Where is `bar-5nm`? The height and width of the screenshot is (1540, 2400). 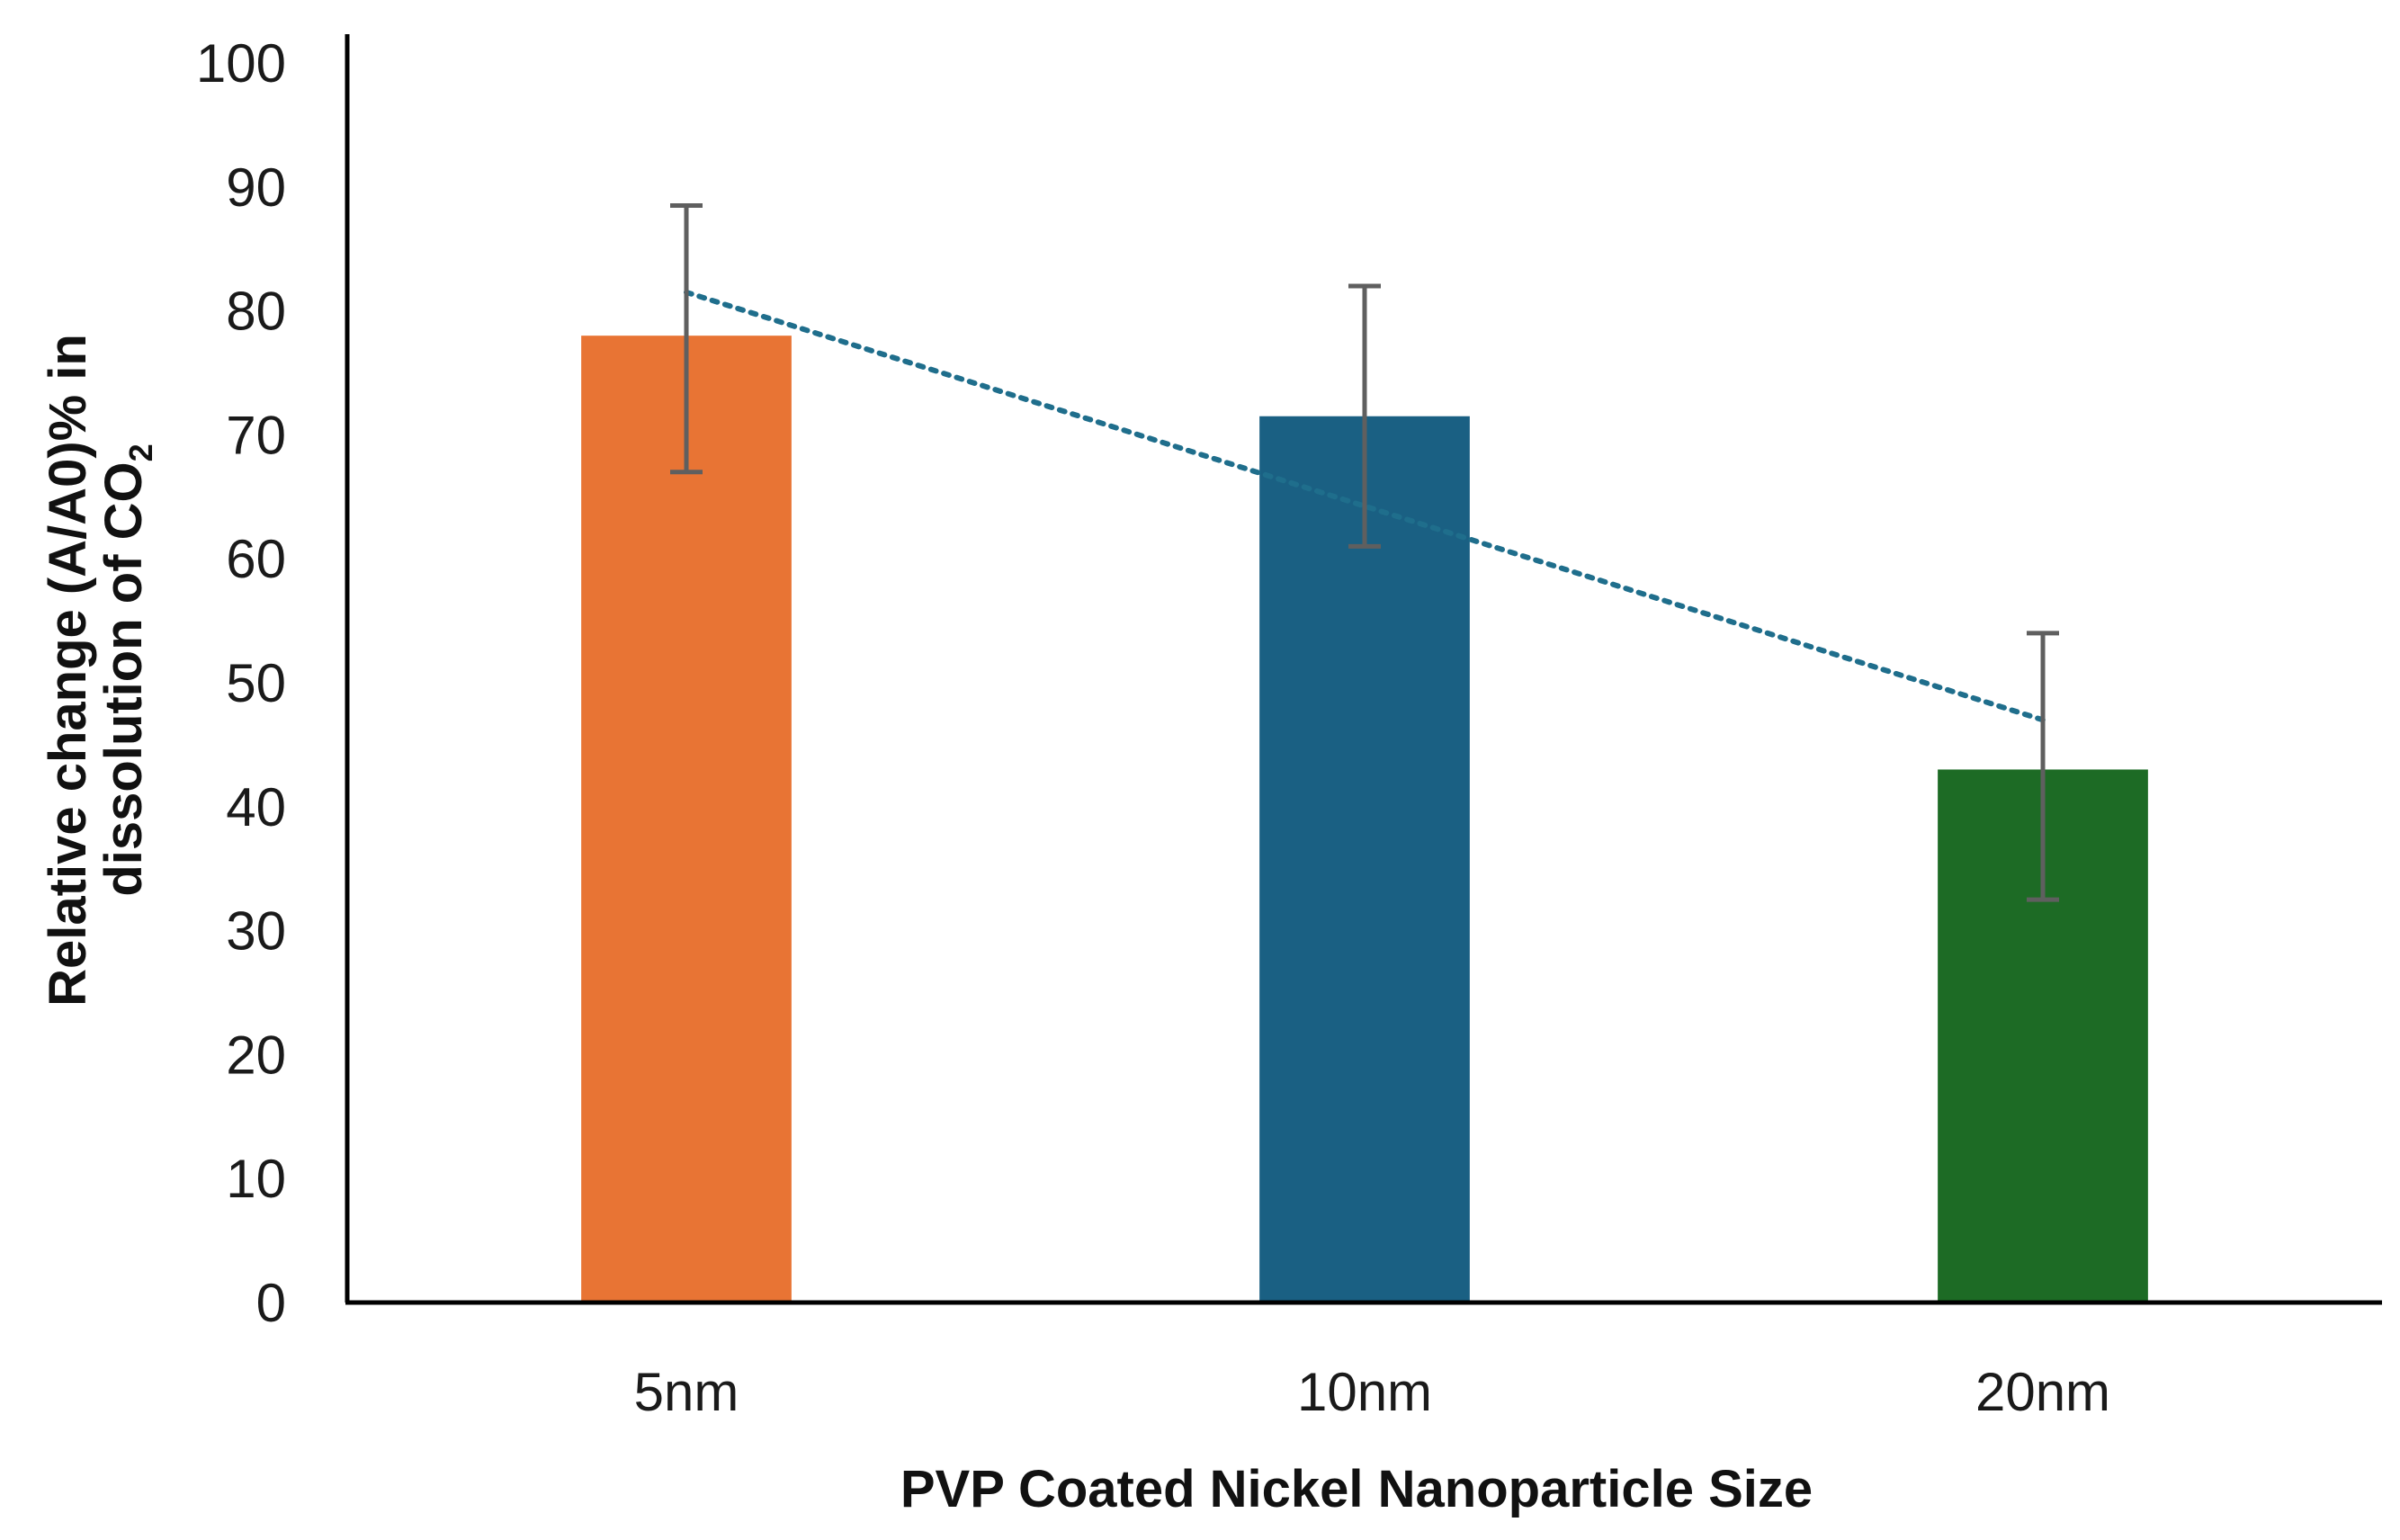
bar-5nm is located at coordinates (686, 819).